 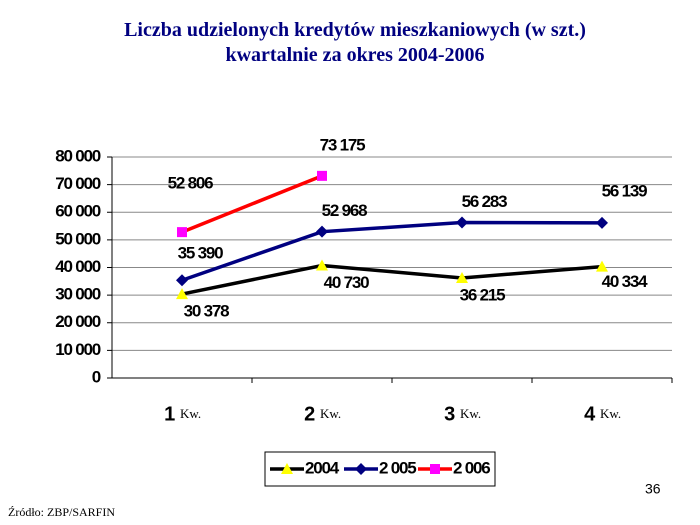 I want to click on value-label: 56 283, so click(x=485, y=201).